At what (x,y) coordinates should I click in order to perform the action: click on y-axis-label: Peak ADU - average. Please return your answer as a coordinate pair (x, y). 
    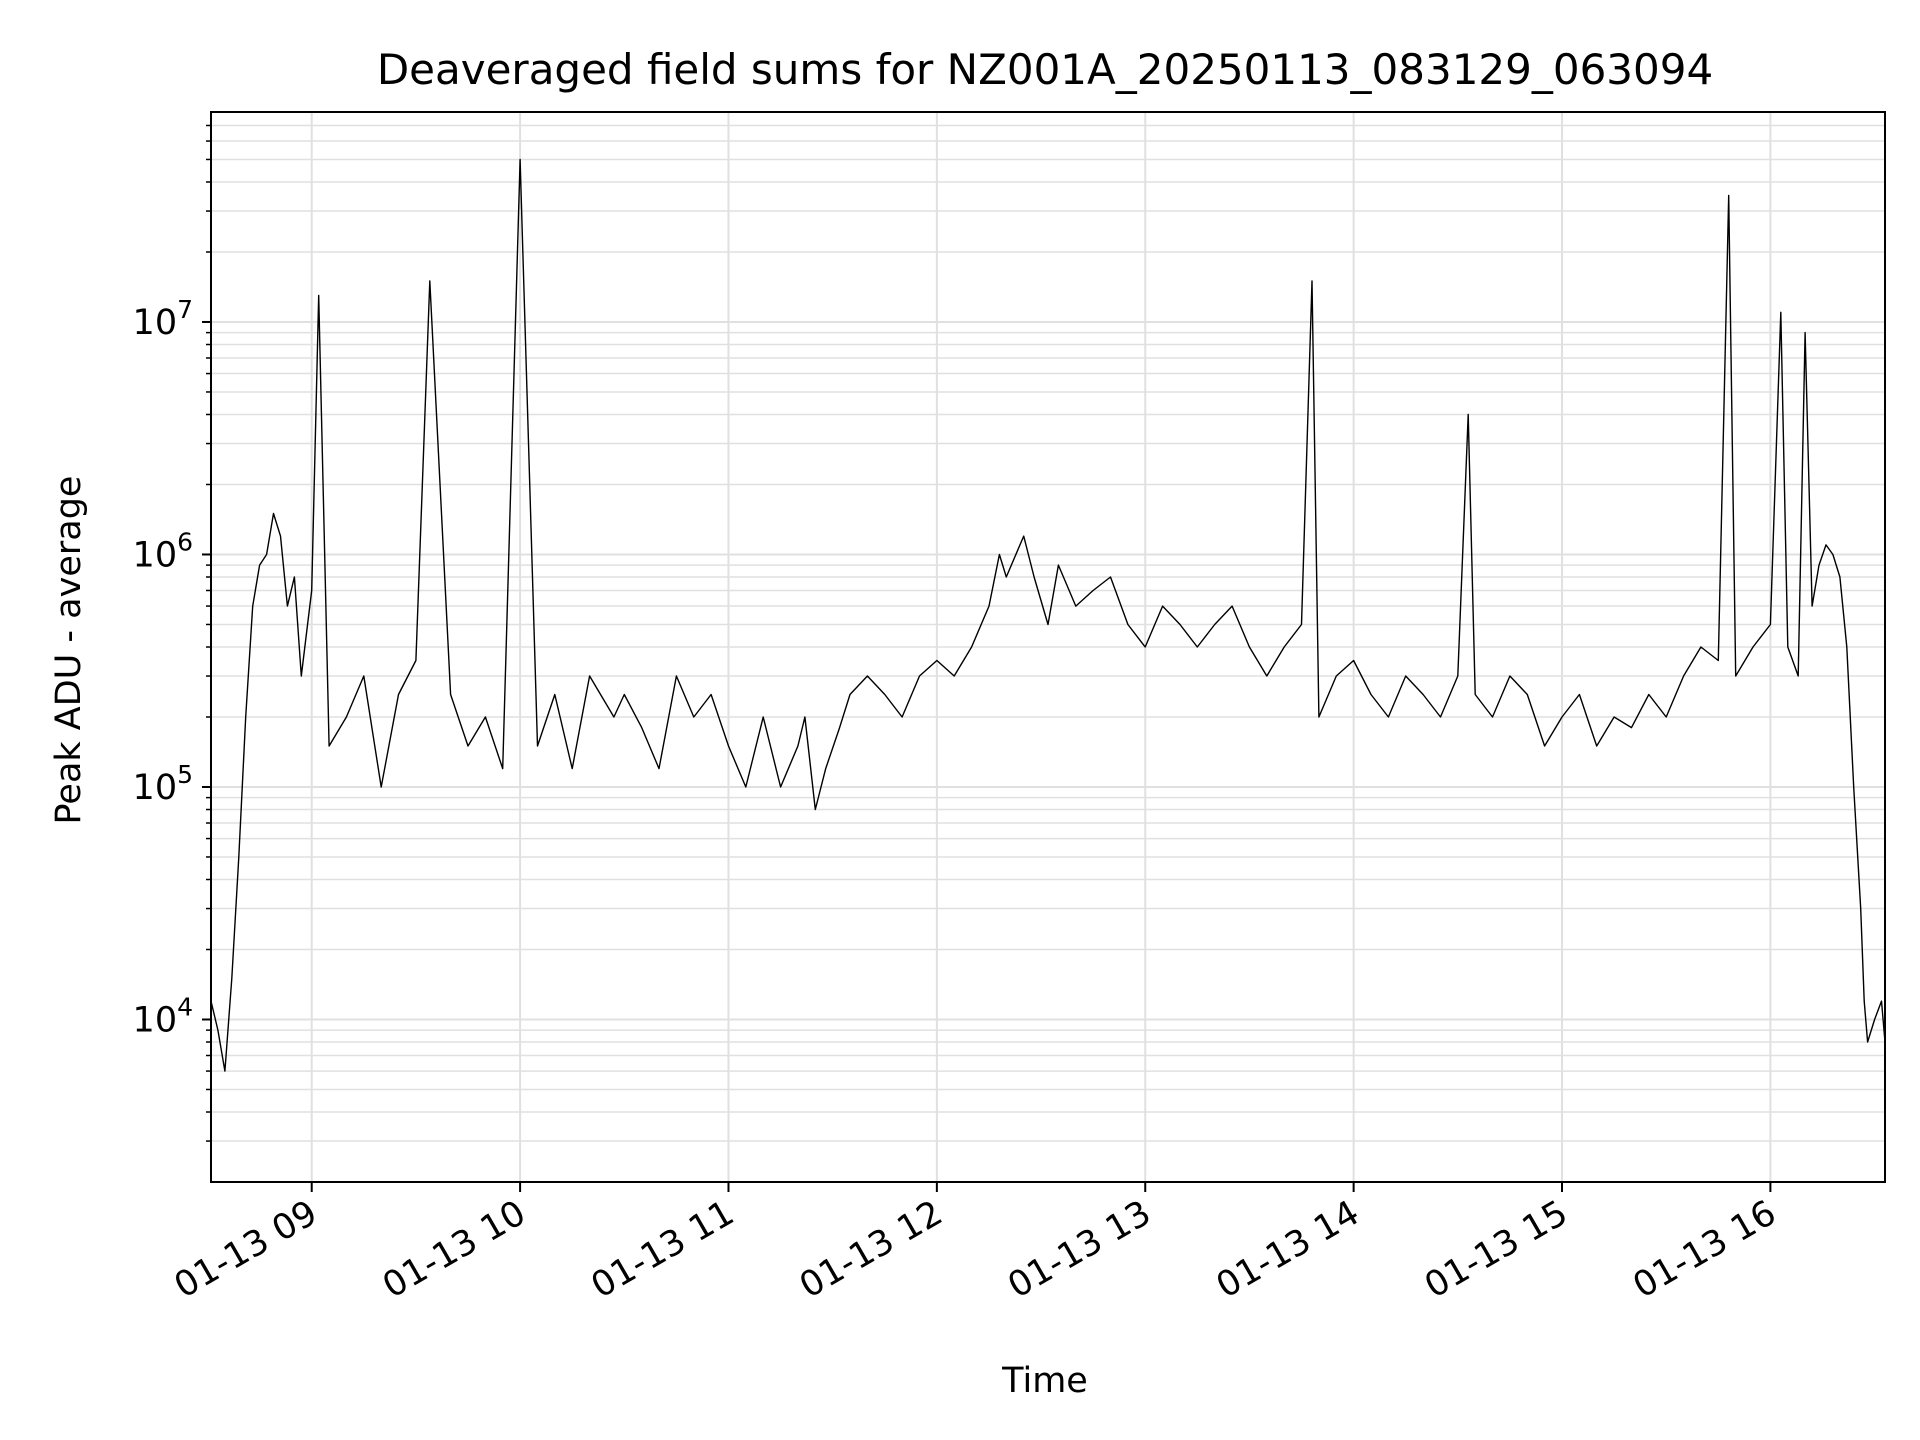
    Looking at the image, I should click on (69, 650).